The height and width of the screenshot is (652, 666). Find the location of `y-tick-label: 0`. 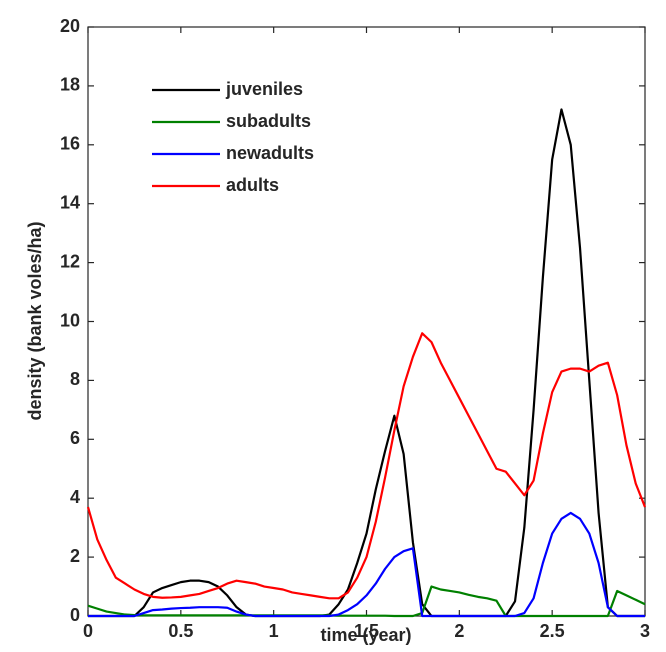

y-tick-label: 0 is located at coordinates (75, 615).